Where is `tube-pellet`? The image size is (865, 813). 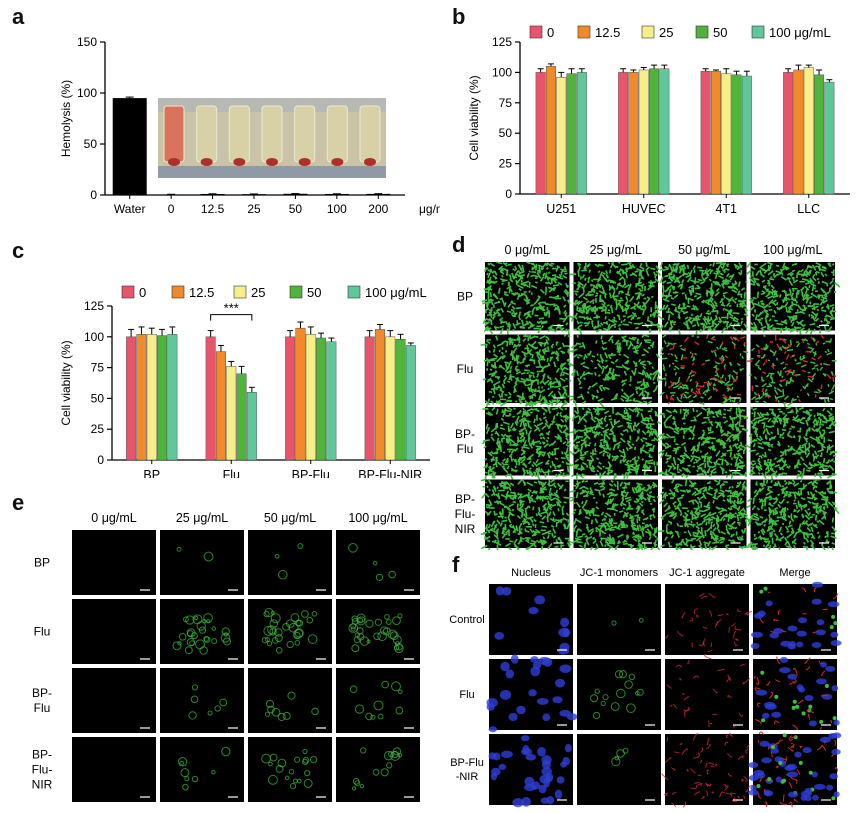 tube-pellet is located at coordinates (370, 162).